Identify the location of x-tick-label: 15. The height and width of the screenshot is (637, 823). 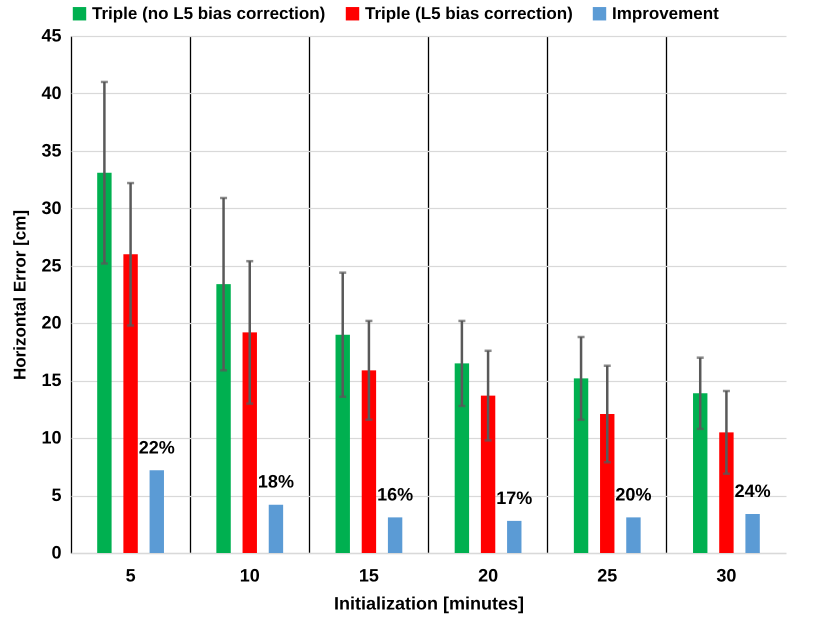
(368, 576).